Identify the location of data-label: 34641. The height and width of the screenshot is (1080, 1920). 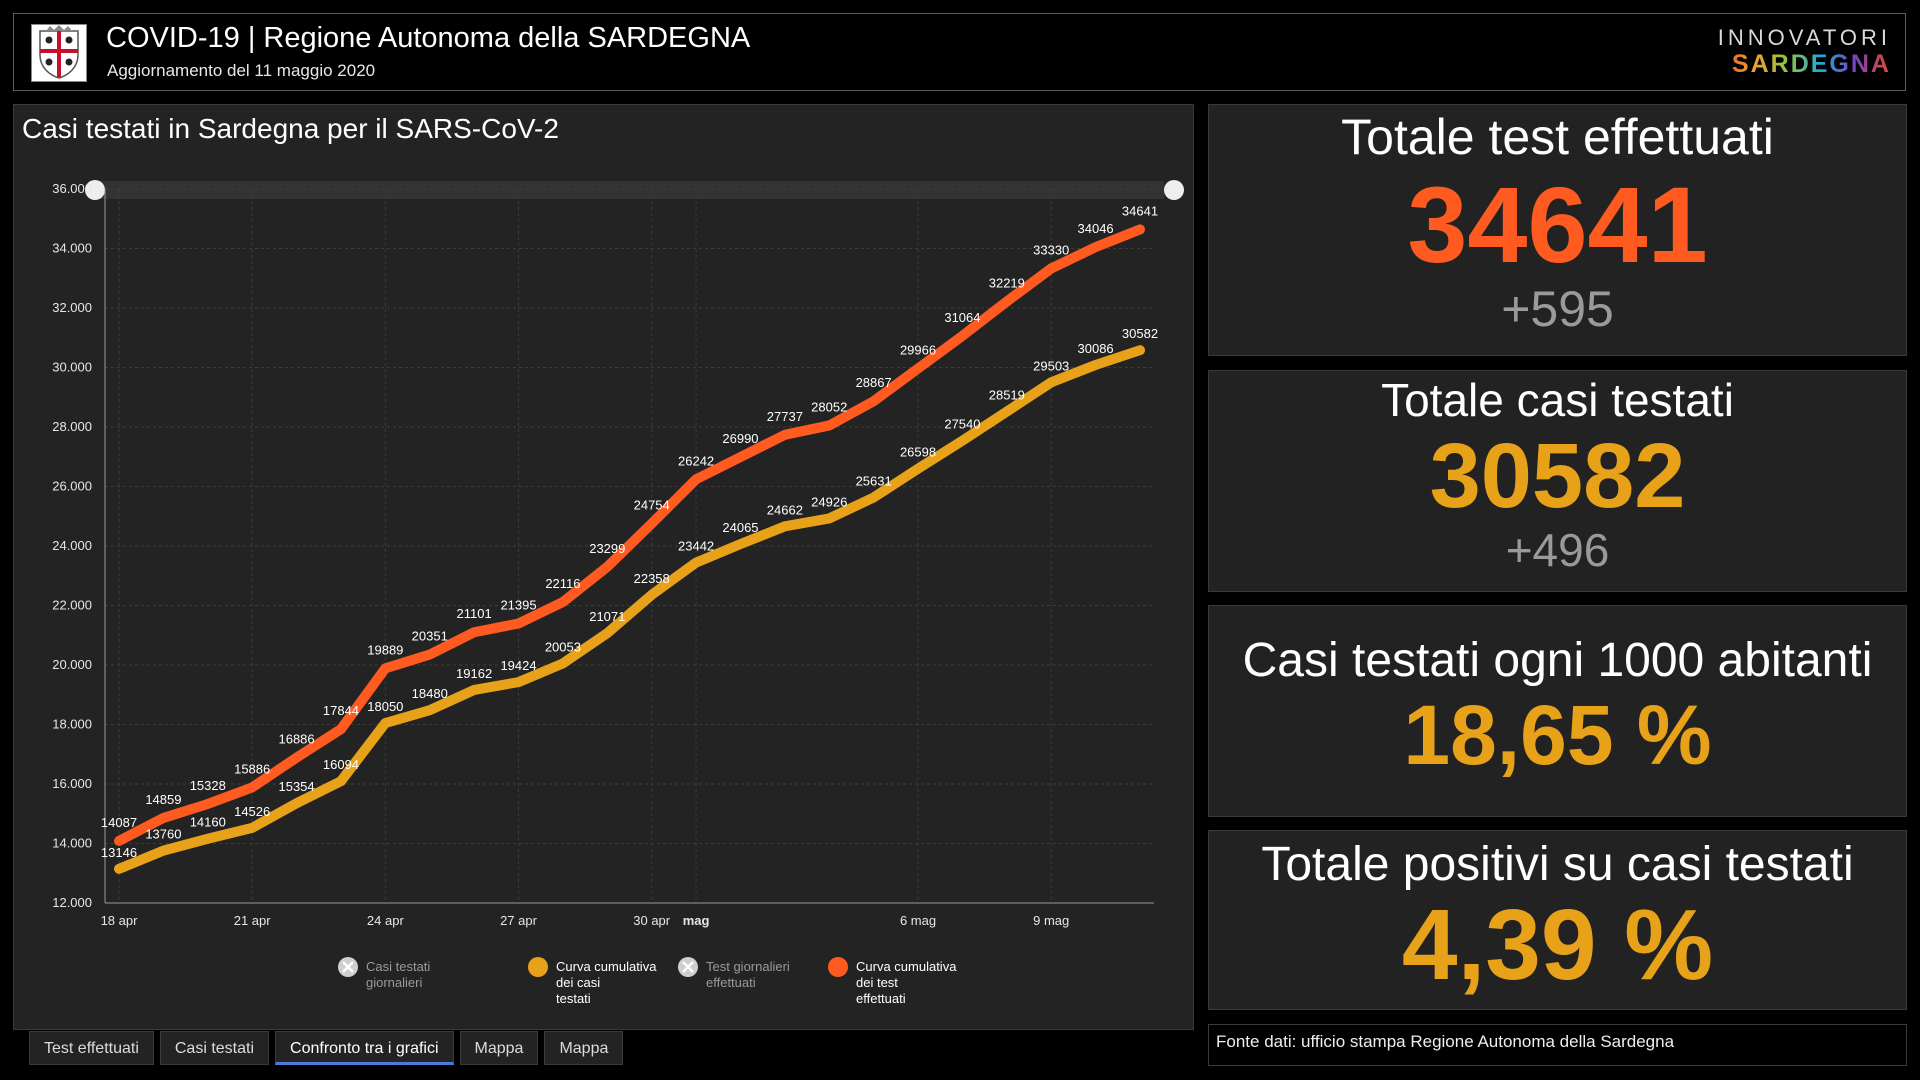
(1140, 210).